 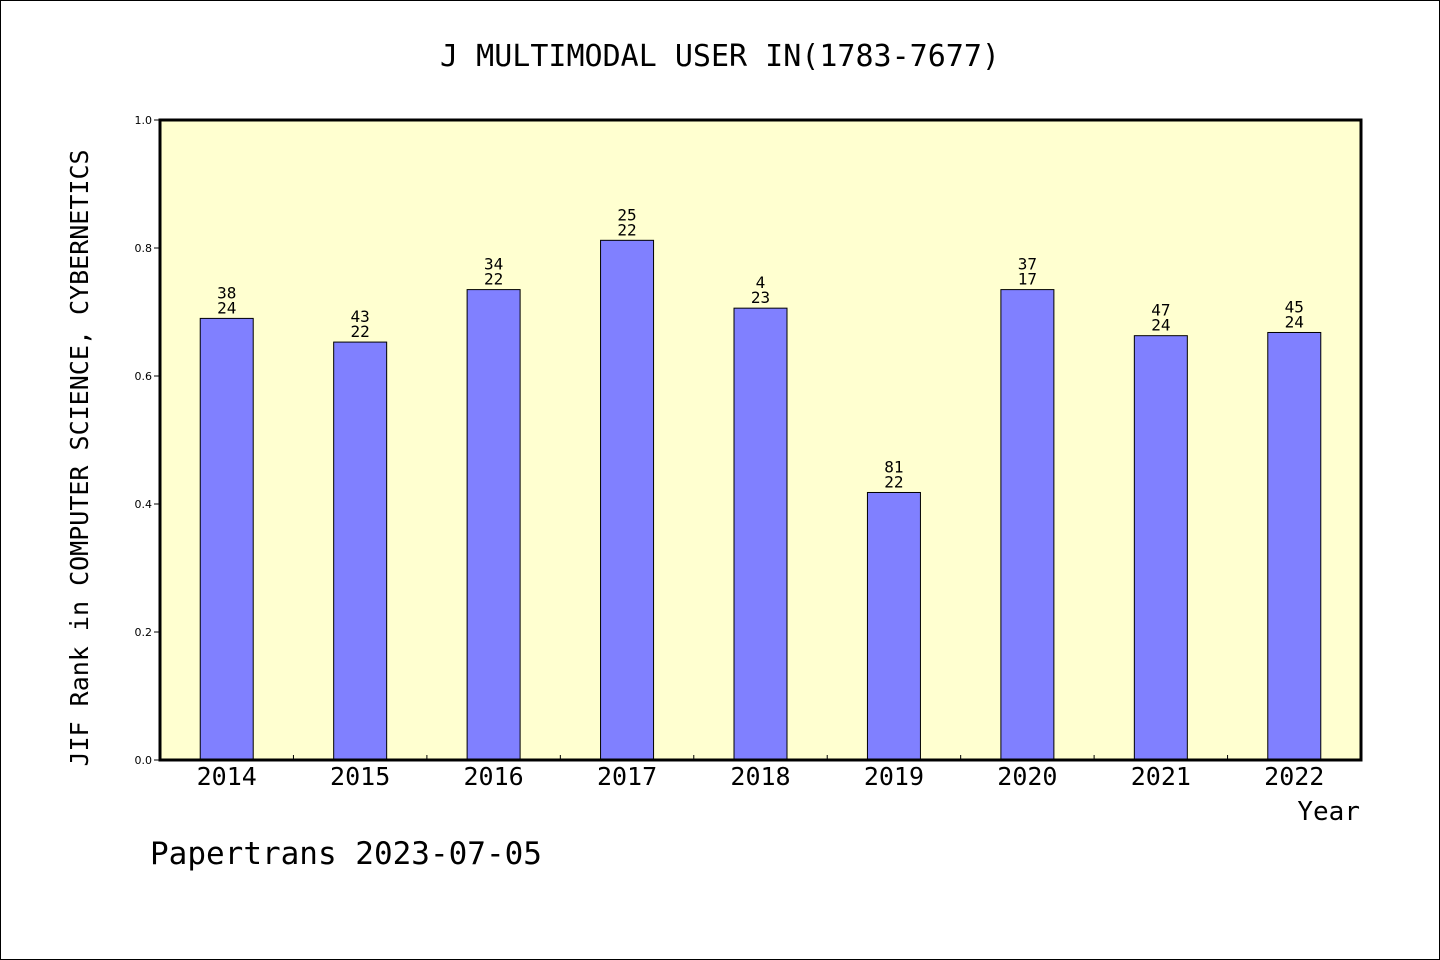 I want to click on bar-2014, so click(x=226, y=539).